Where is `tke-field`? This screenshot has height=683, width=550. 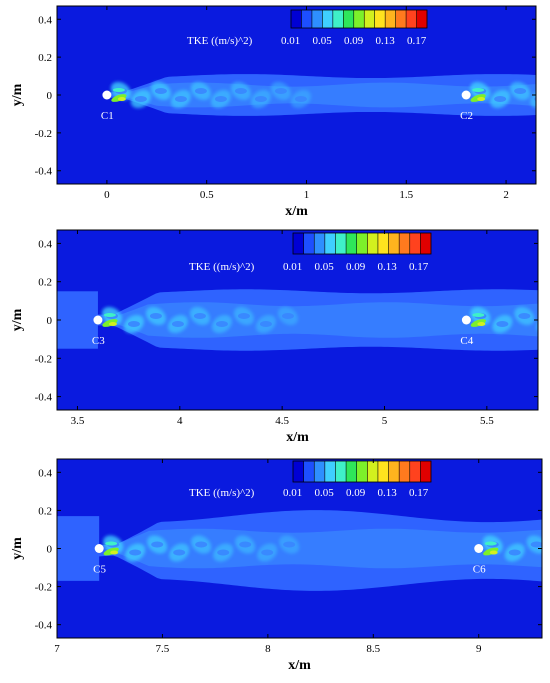
tke-field is located at coordinates (303, 320).